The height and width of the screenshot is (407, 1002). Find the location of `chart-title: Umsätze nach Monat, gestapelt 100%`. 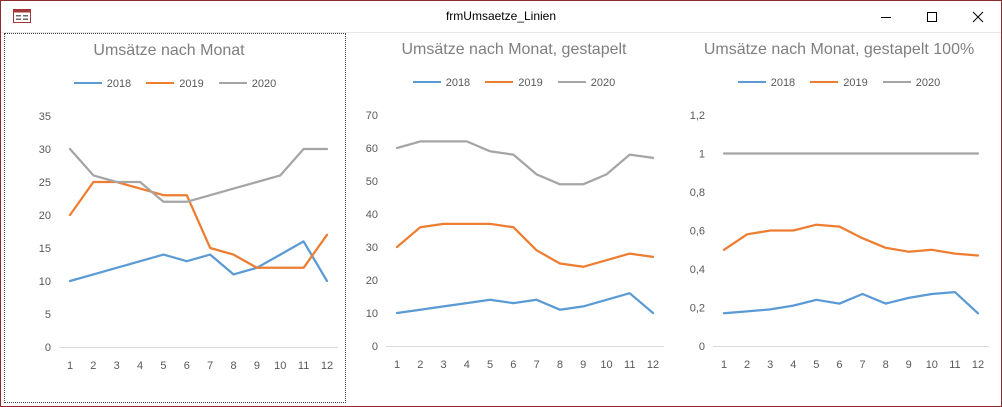

chart-title: Umsätze nach Monat, gestapelt 100% is located at coordinates (839, 49).